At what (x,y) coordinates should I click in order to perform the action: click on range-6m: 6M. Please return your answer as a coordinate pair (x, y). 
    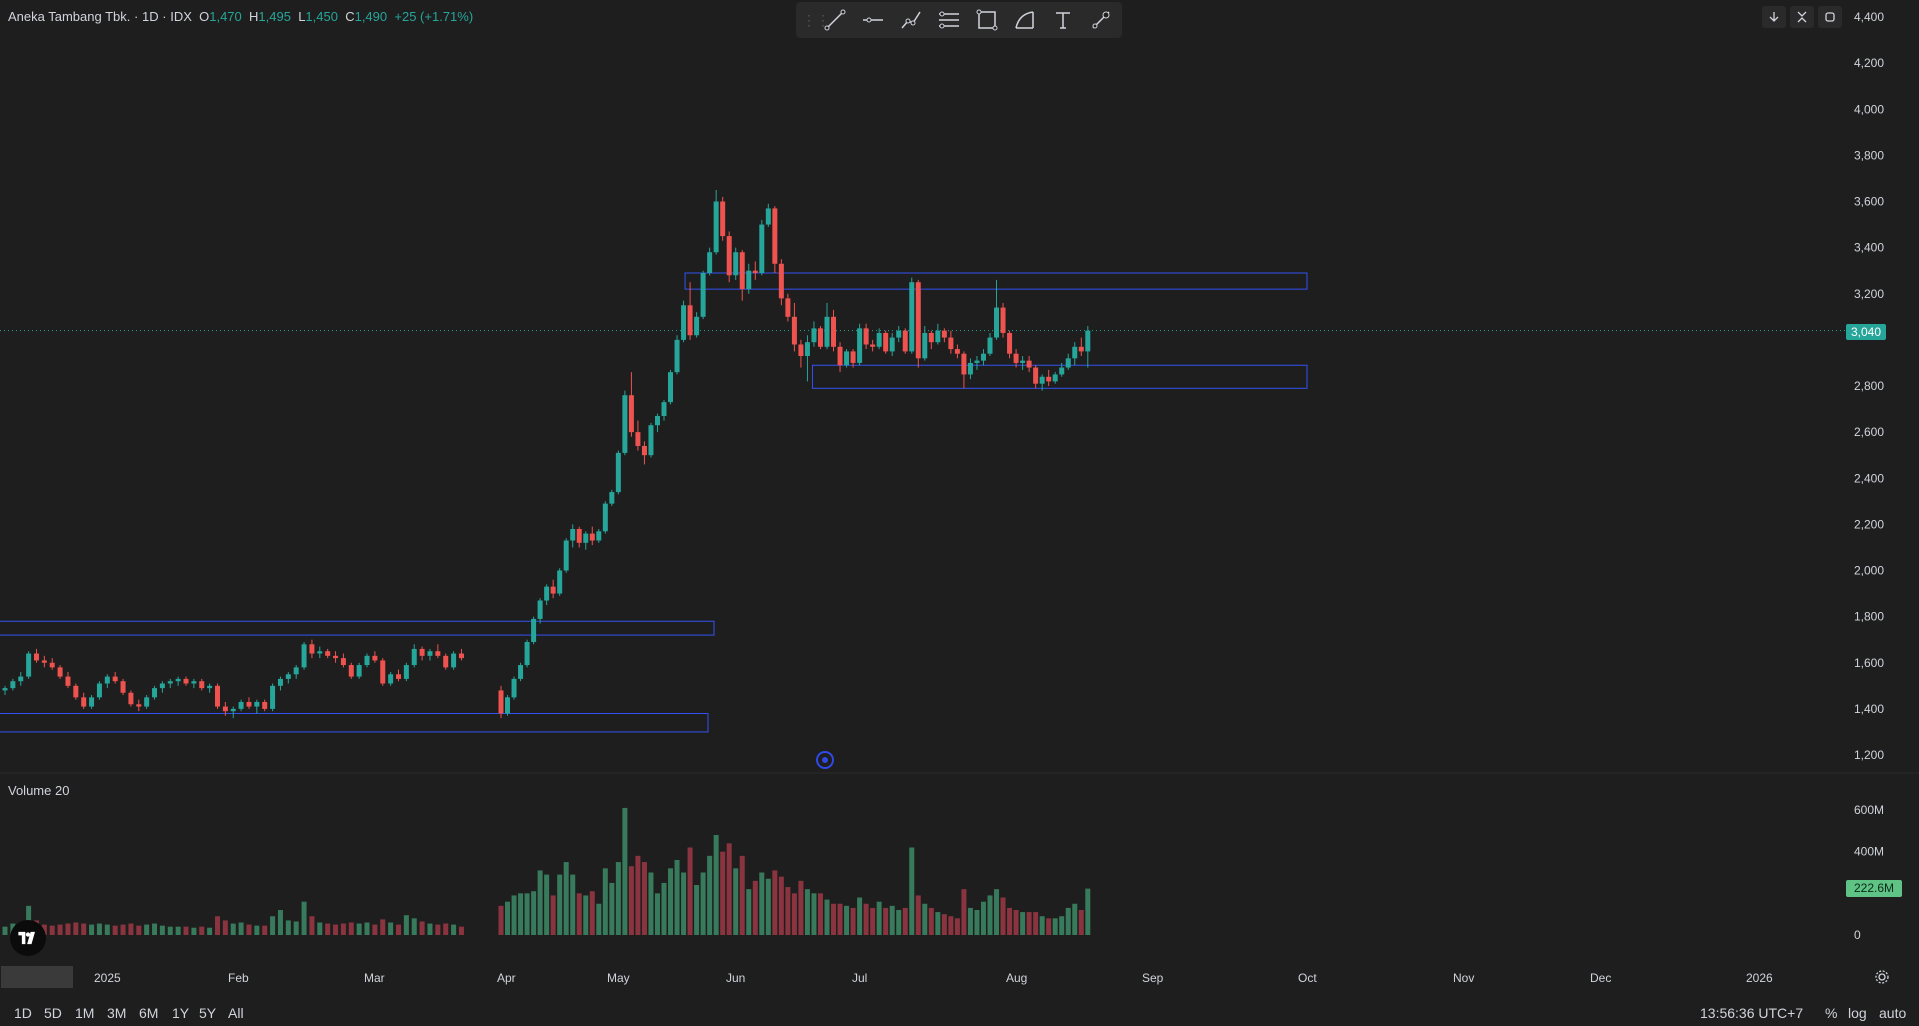
    Looking at the image, I should click on (149, 1013).